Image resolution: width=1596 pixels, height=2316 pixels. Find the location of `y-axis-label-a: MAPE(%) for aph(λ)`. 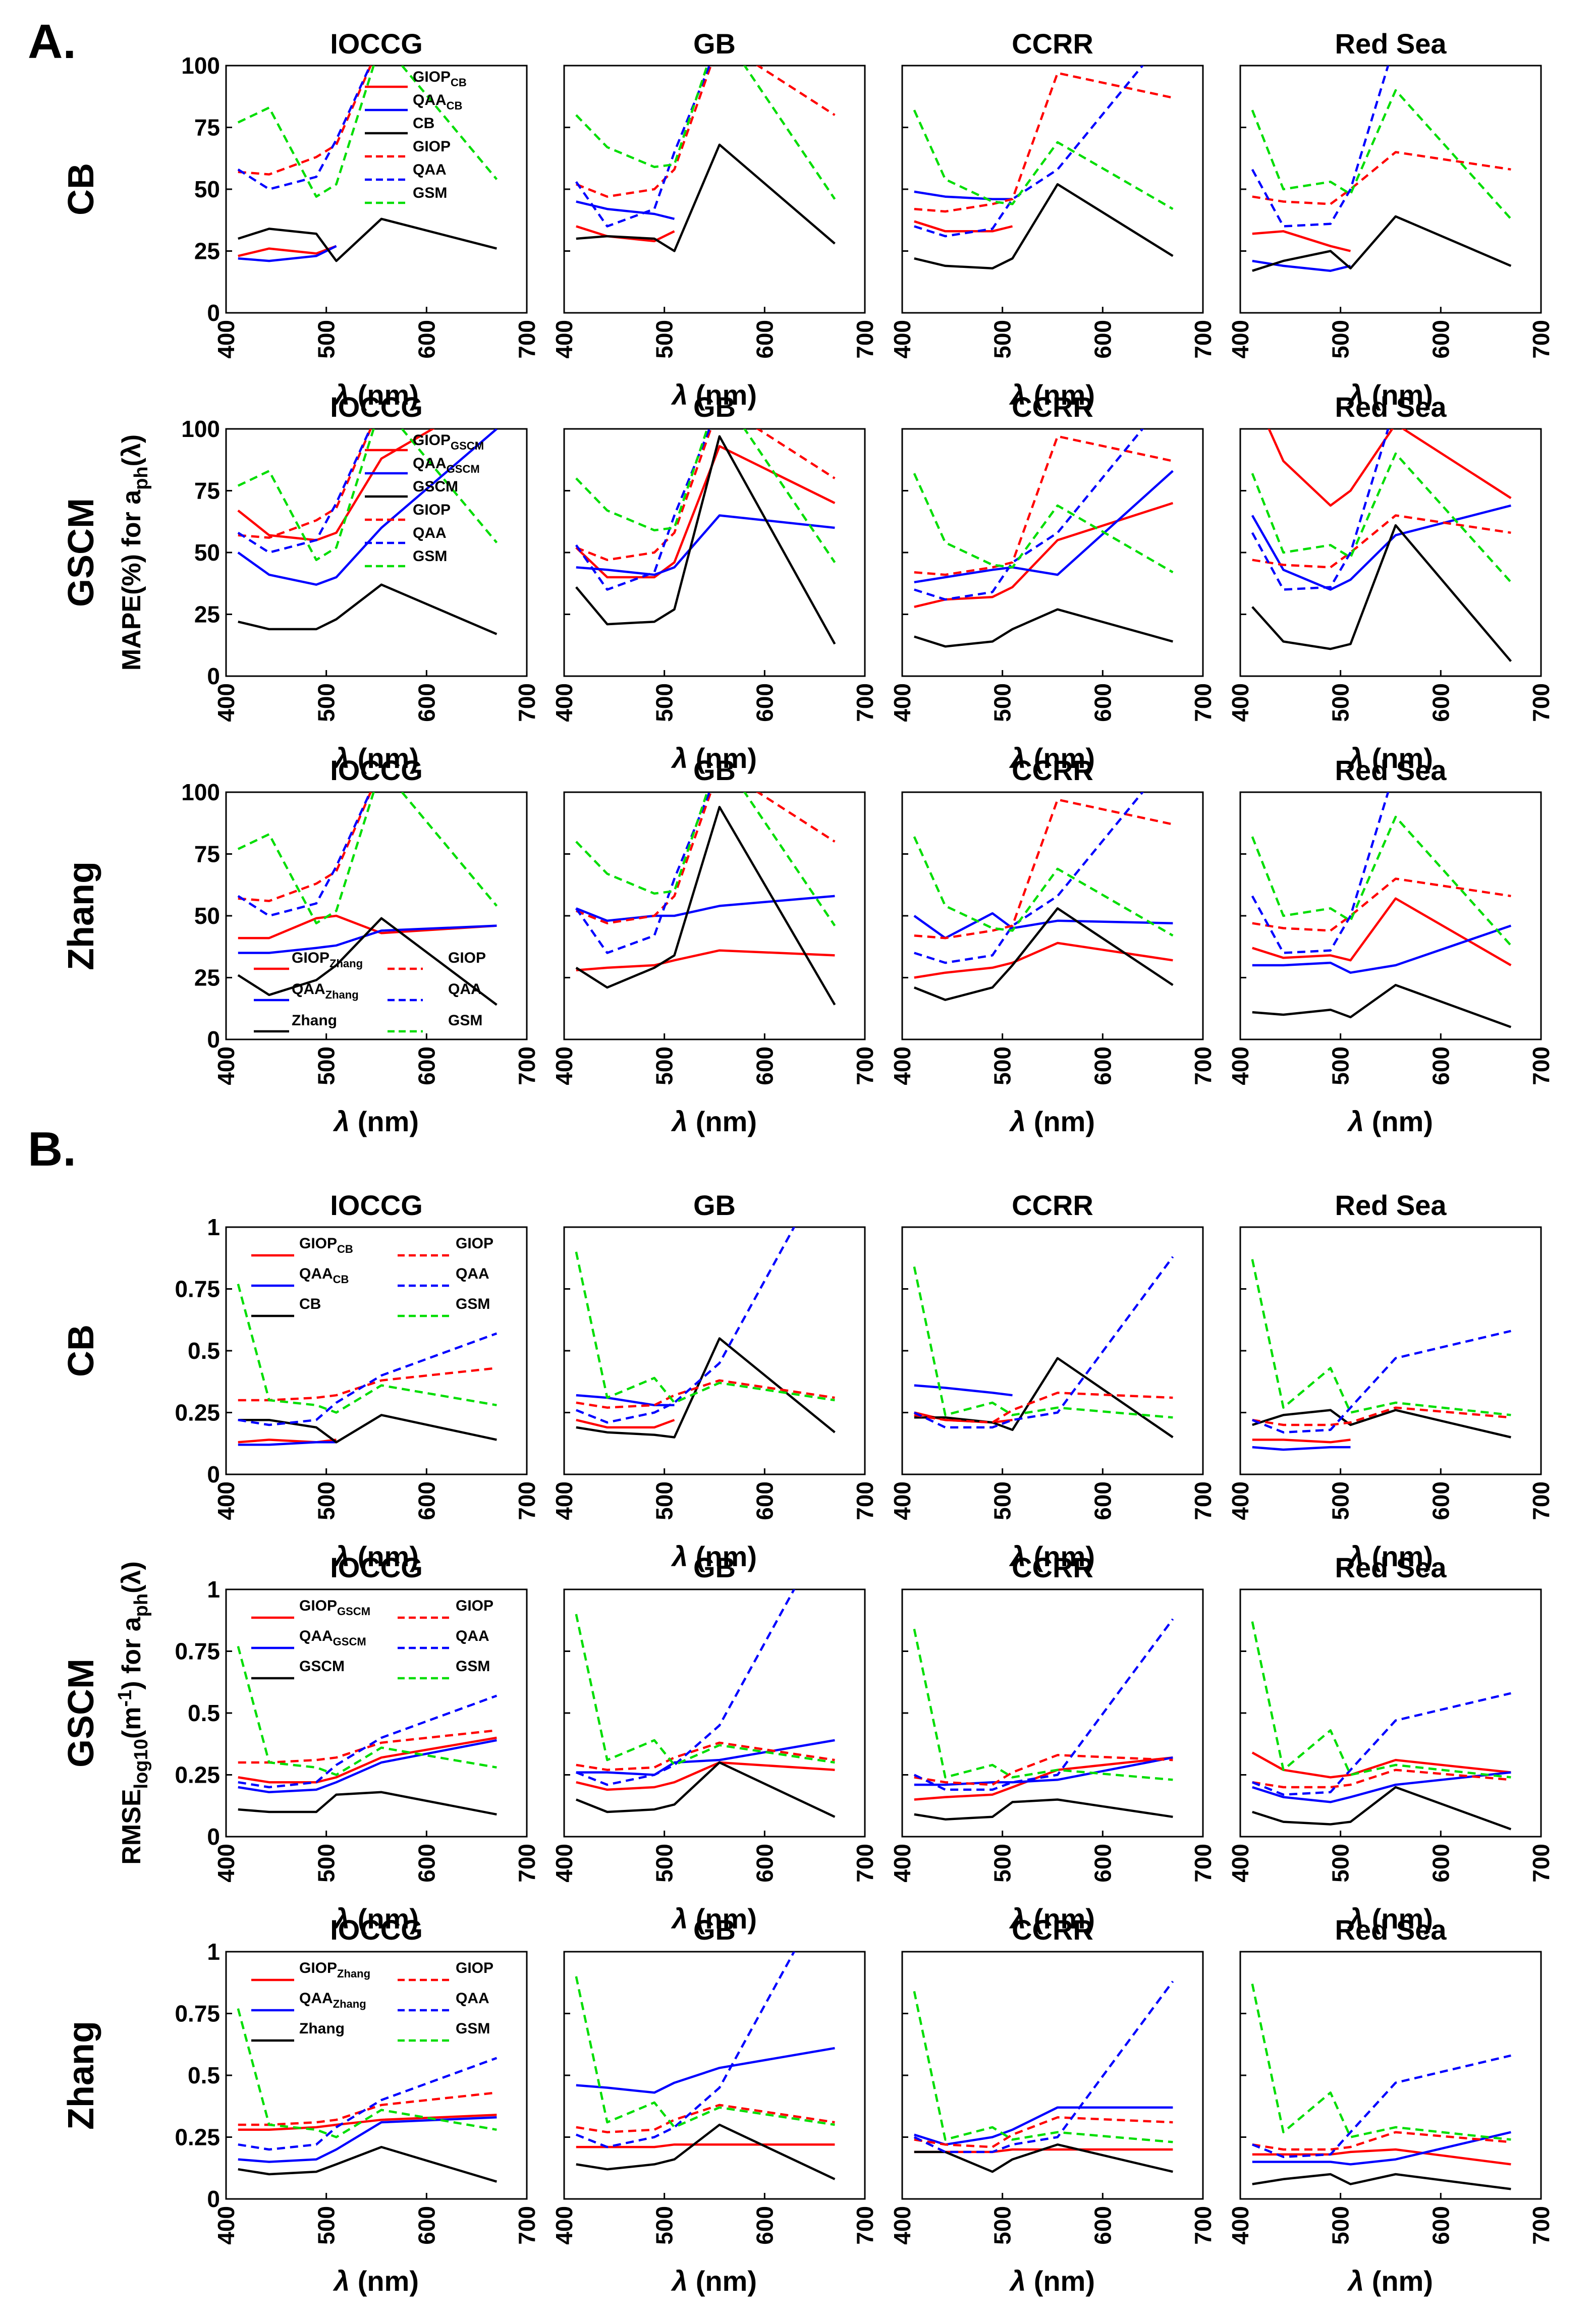

y-axis-label-a: MAPE(%) for aph(λ) is located at coordinates (134, 552).